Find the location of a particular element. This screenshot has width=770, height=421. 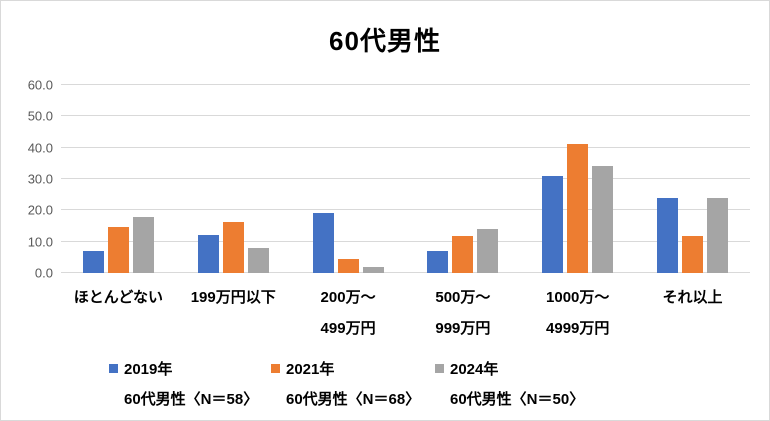

legend-series-name: 2019年 is located at coordinates (148, 369).